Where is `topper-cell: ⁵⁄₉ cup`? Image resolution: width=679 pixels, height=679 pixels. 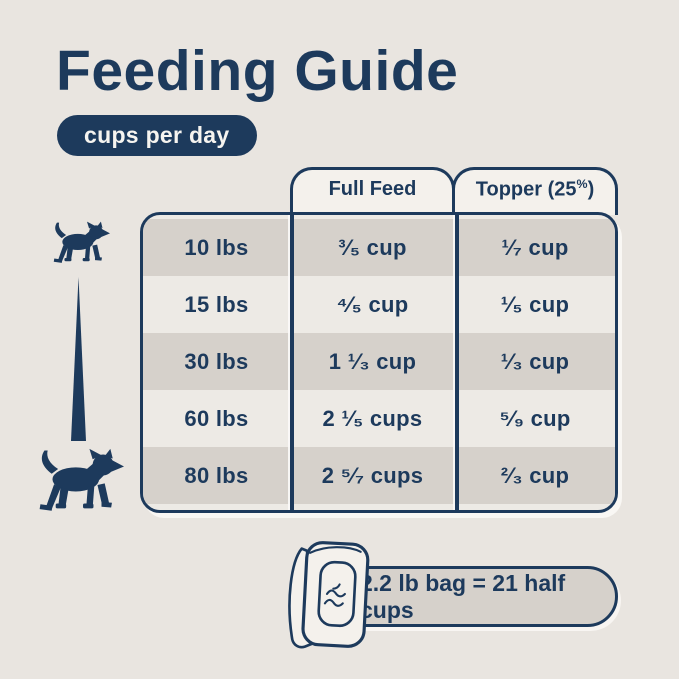
topper-cell: ⁵⁄₉ cup is located at coordinates (535, 418).